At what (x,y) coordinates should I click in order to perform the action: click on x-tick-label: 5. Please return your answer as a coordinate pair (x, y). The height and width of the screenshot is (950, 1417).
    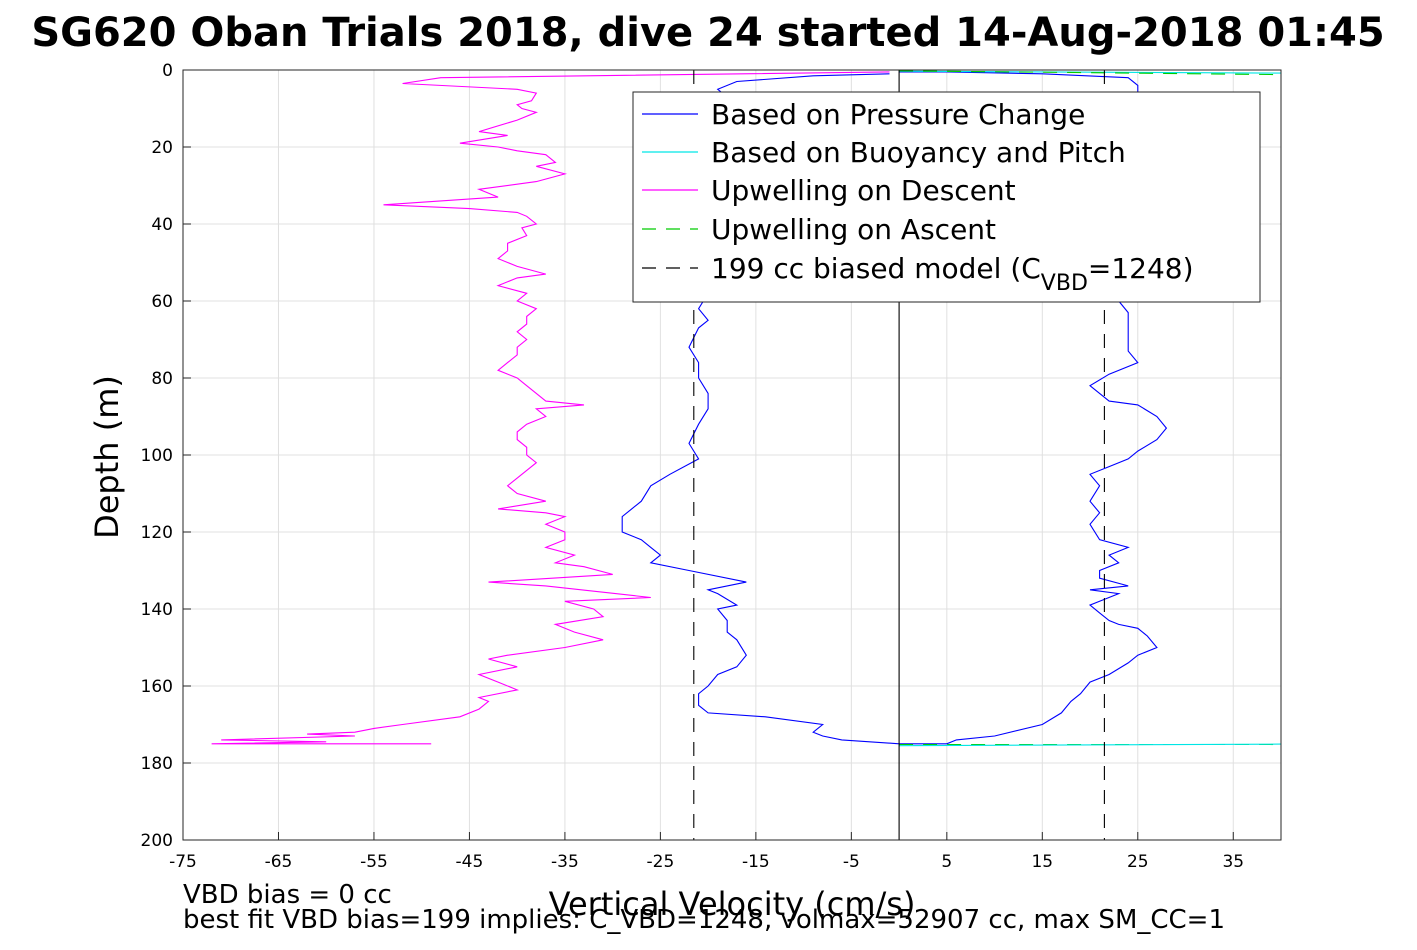
    Looking at the image, I should click on (946, 862).